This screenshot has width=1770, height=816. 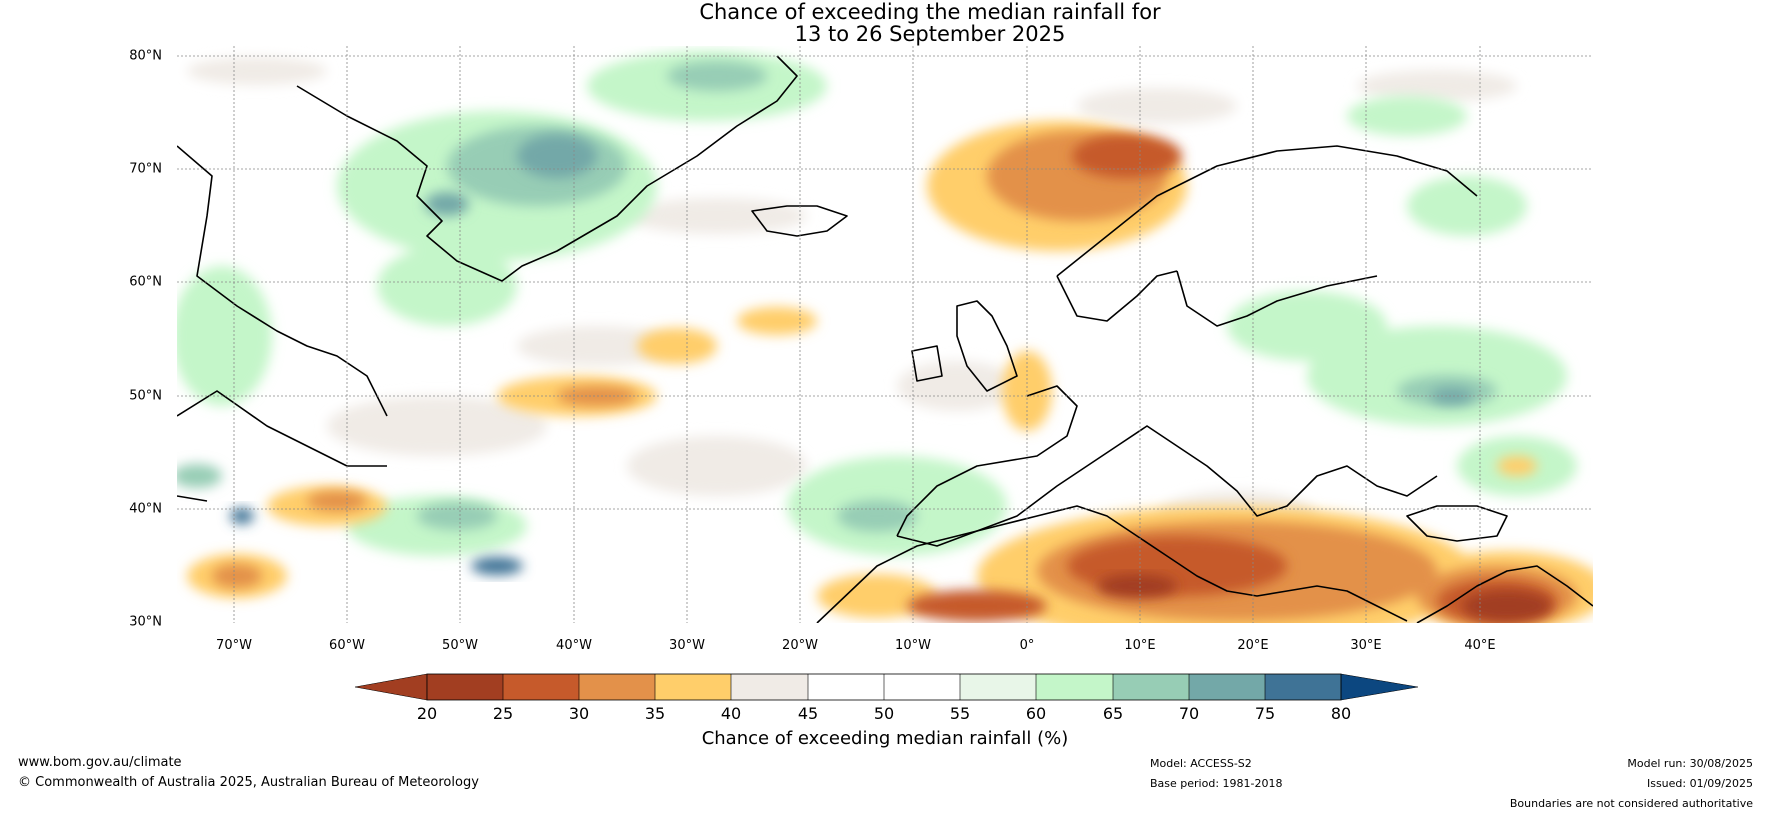 What do you see at coordinates (503, 713) in the screenshot?
I see `colorbar-tick-25: 25` at bounding box center [503, 713].